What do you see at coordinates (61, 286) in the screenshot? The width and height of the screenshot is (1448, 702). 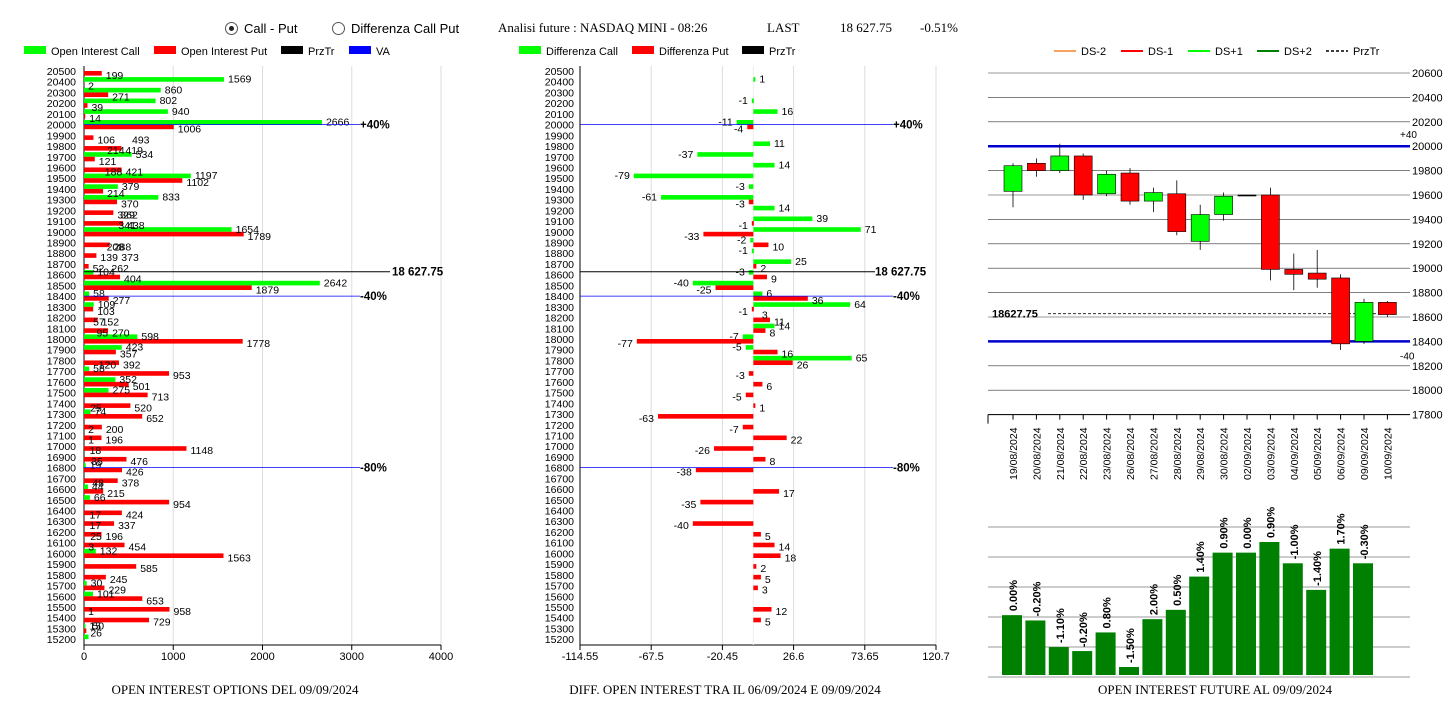 I see `left-y-tick-label: 18500` at bounding box center [61, 286].